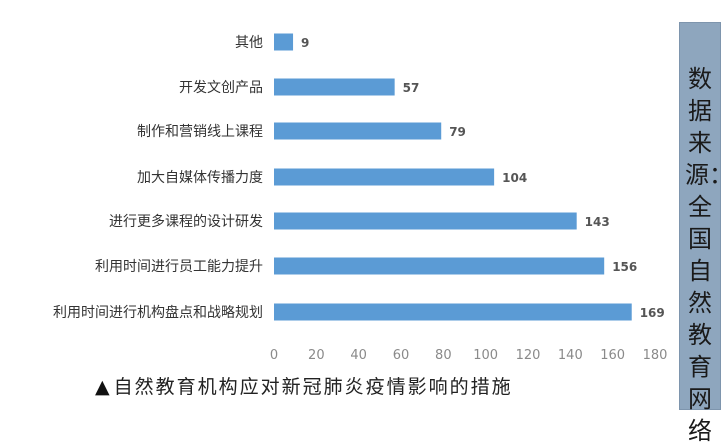 Image resolution: width=724 pixels, height=447 pixels. What do you see at coordinates (316, 355) in the screenshot?
I see `x-tick-label: 20` at bounding box center [316, 355].